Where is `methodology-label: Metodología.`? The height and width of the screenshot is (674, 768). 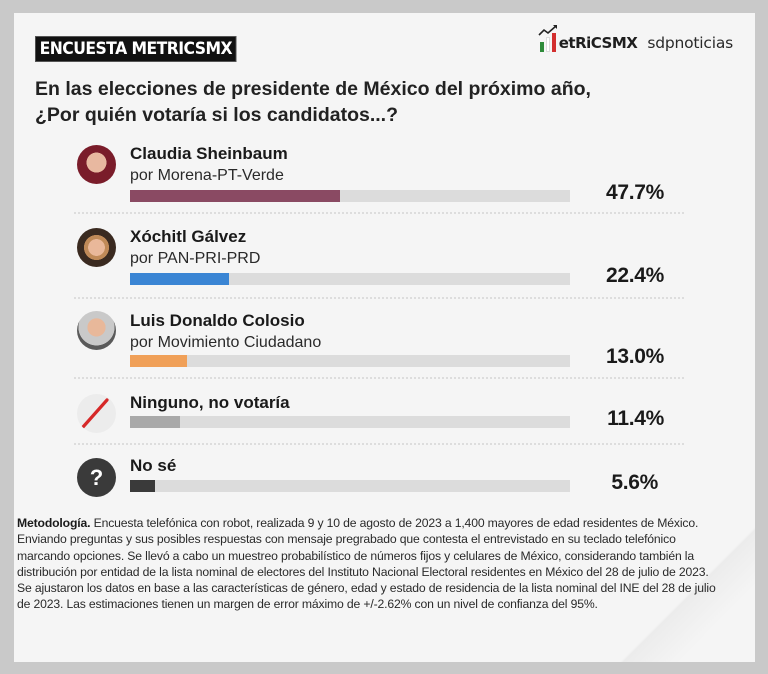 methodology-label: Metodología. is located at coordinates (54, 523).